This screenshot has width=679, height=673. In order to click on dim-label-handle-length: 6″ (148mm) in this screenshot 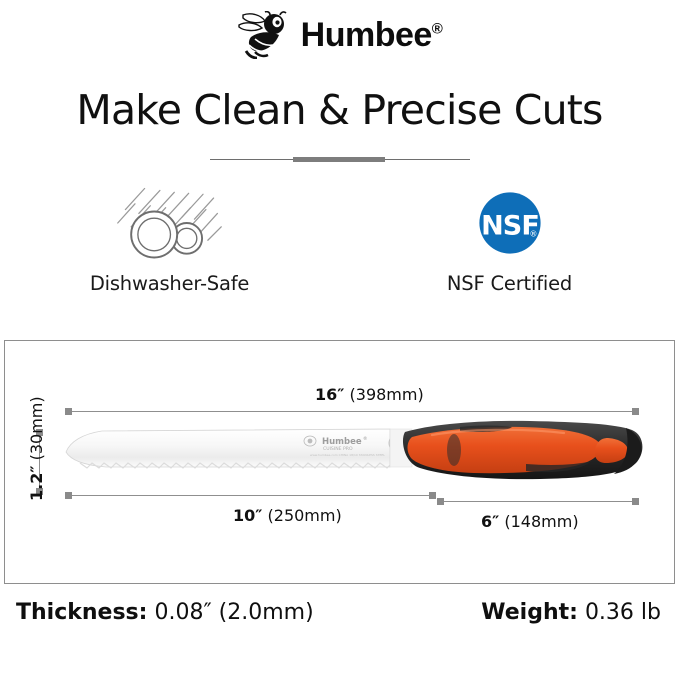, I will do `click(530, 521)`.